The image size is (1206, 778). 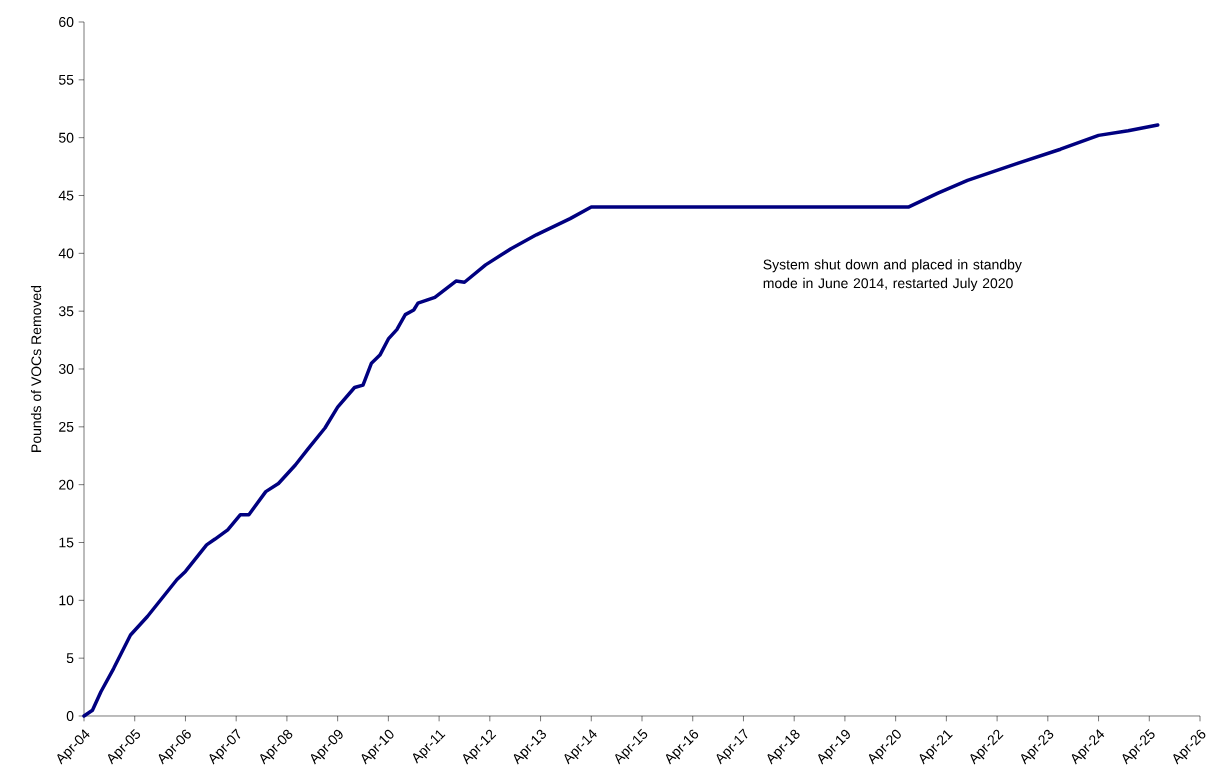 I want to click on y-tick-label: 15, so click(x=66, y=542).